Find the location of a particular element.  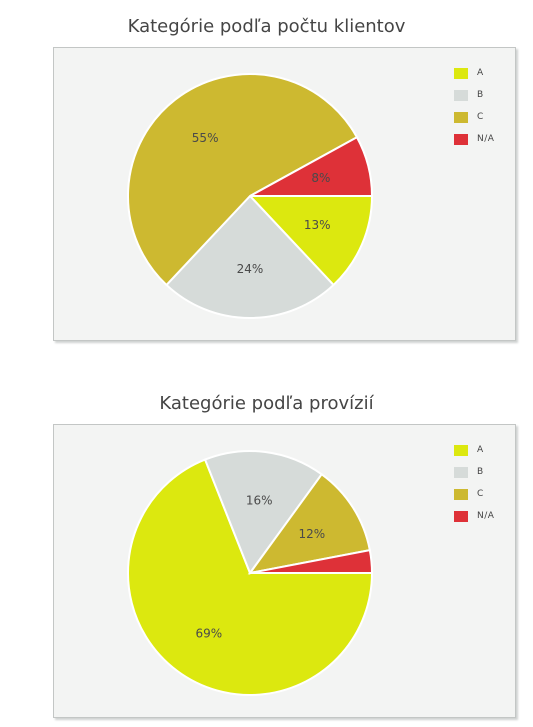

chart-title: Kategórie podľa počtu klientov is located at coordinates (266, 26).